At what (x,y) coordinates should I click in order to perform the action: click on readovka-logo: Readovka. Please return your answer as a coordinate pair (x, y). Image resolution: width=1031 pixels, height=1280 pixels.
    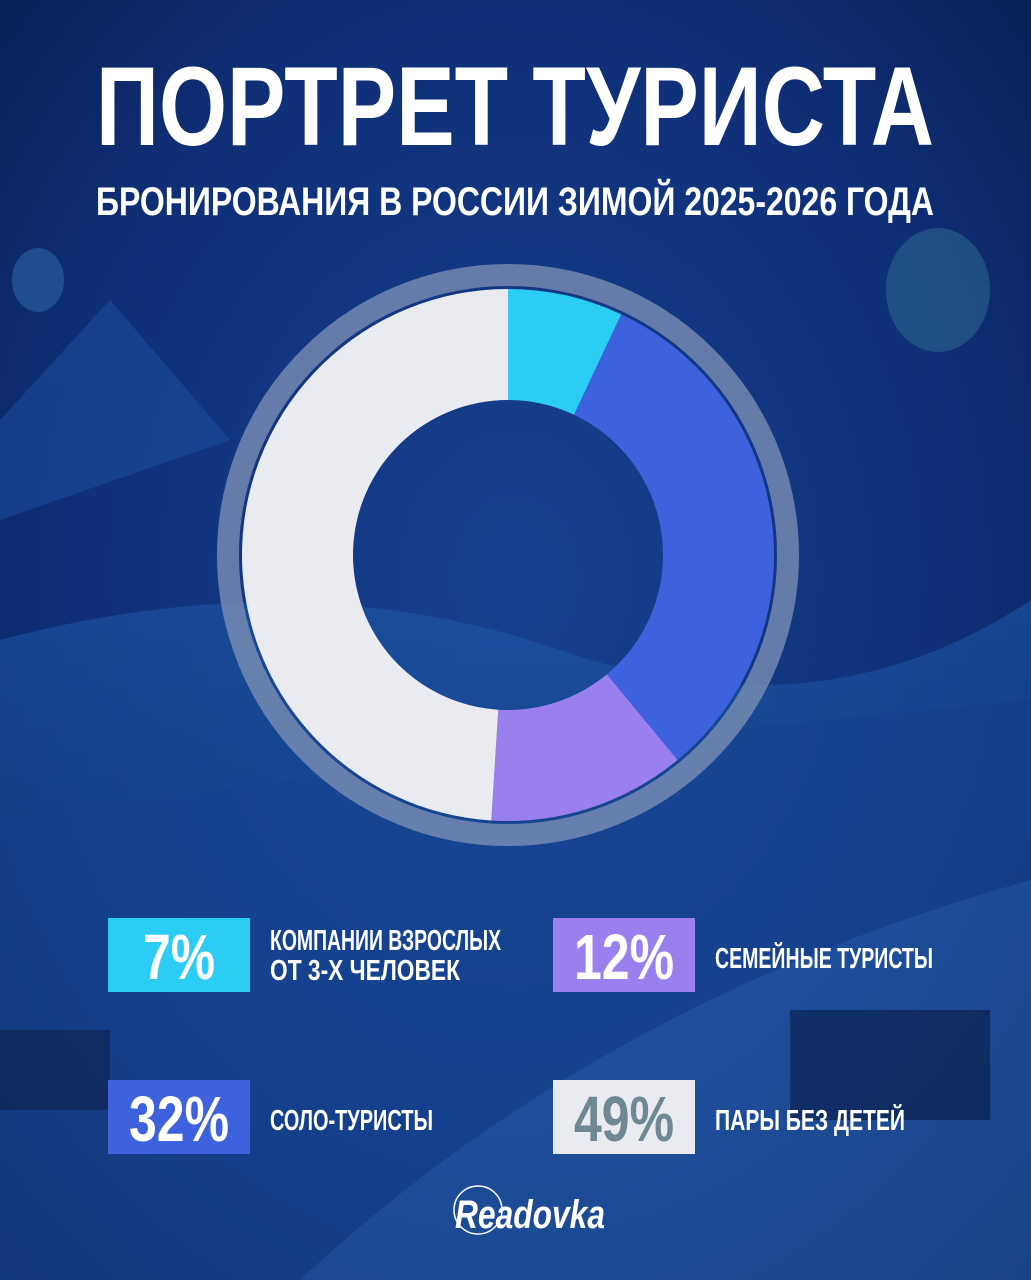
    Looking at the image, I should click on (529, 1211).